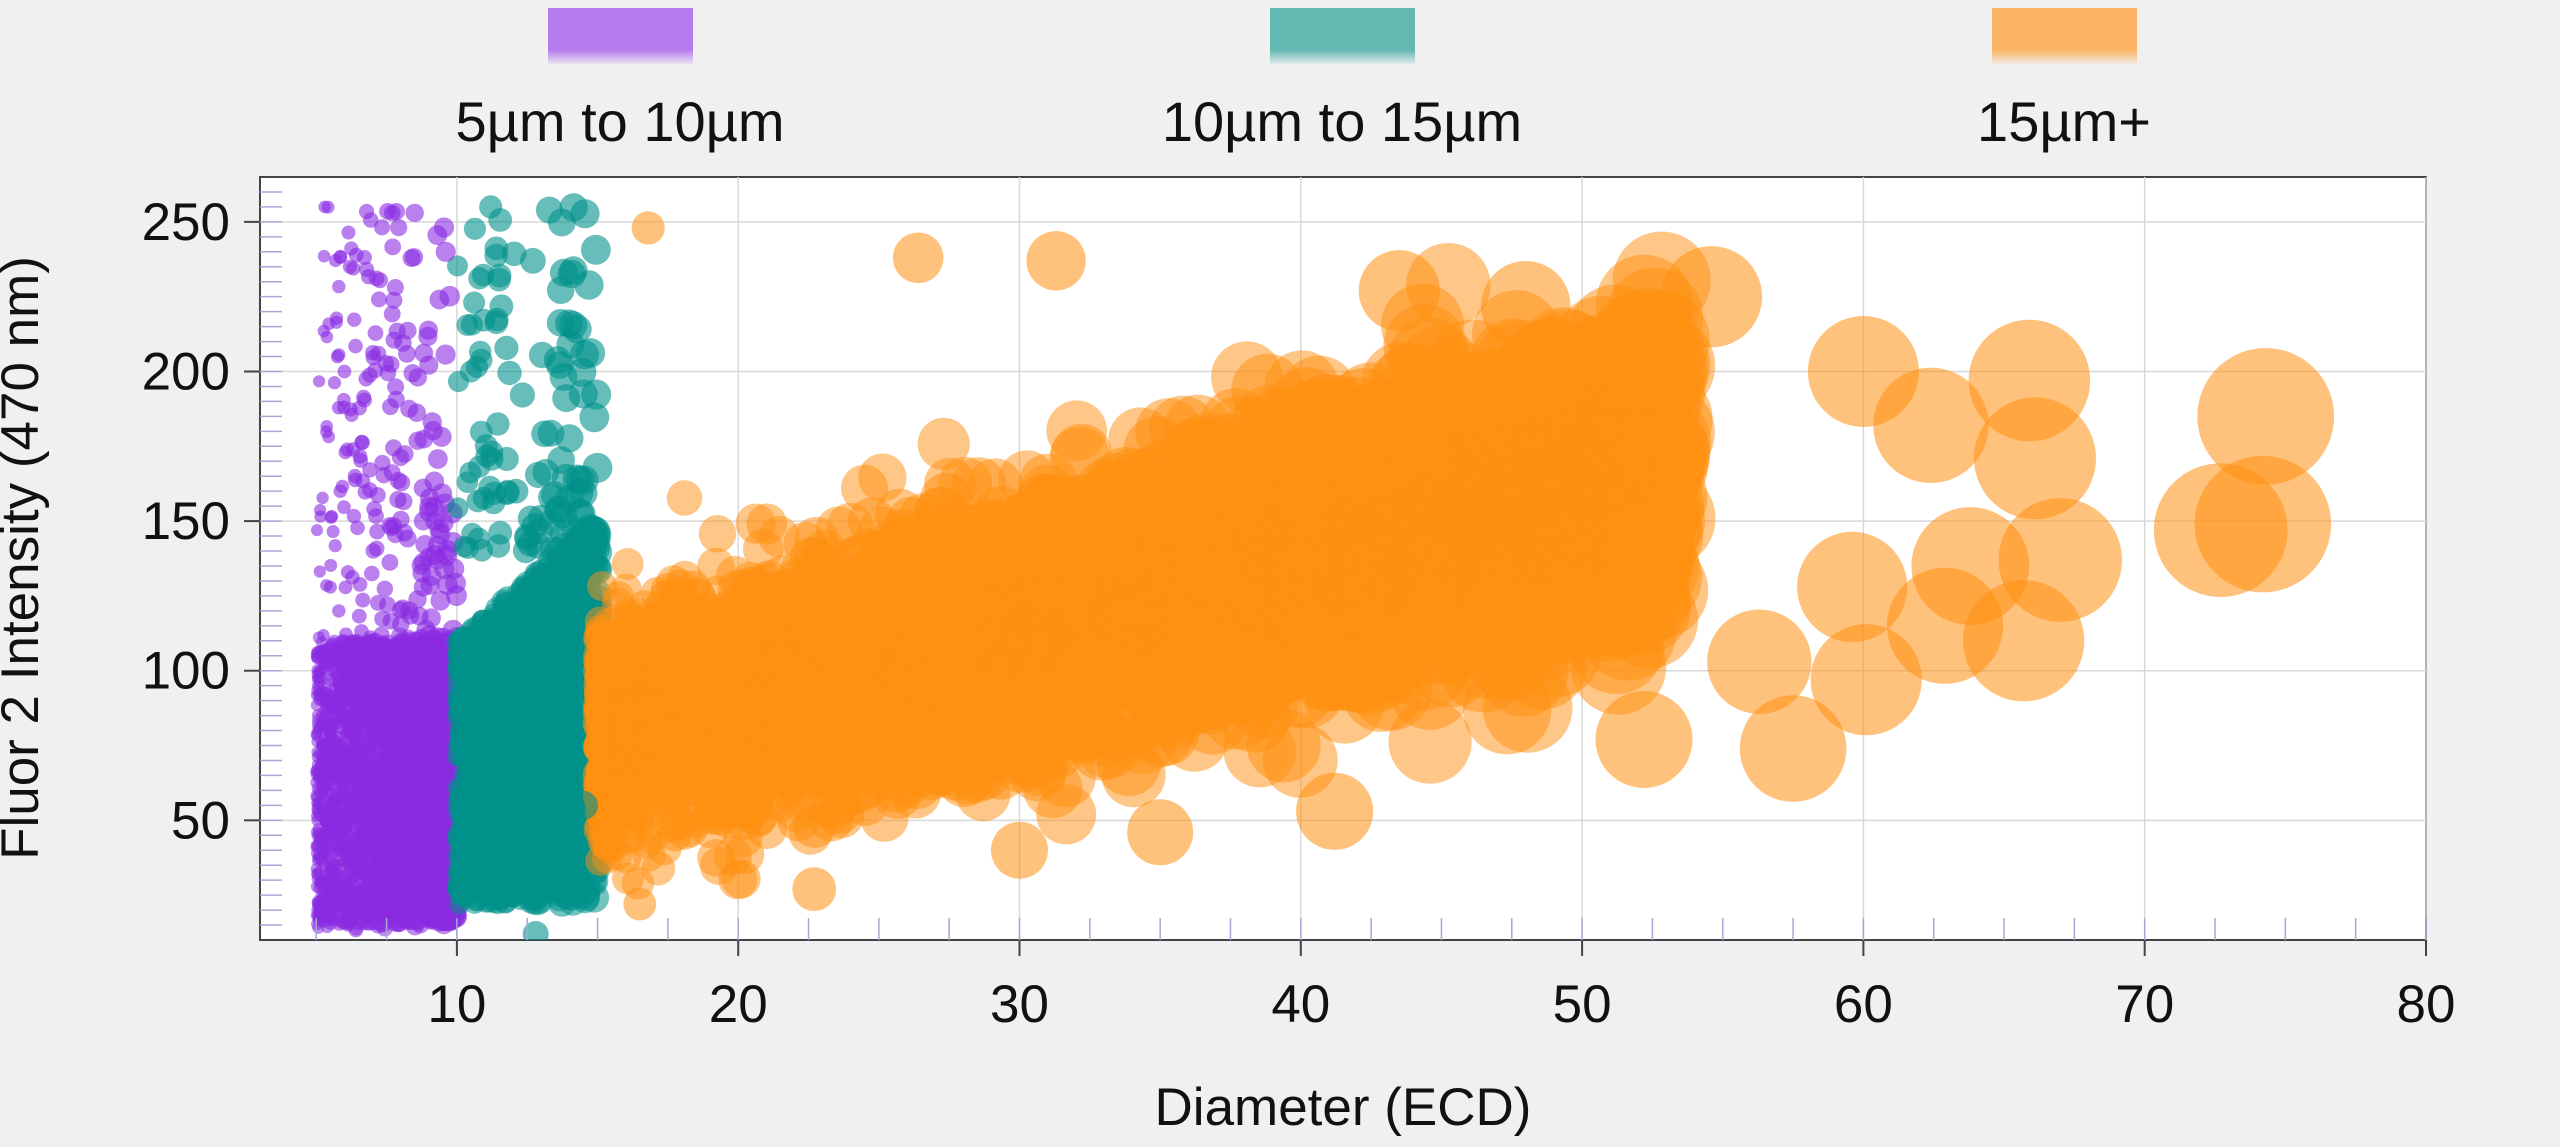  Describe the element at coordinates (1342, 80) in the screenshot. I see `legend-item-10-15: 10µm to 15µm` at that location.